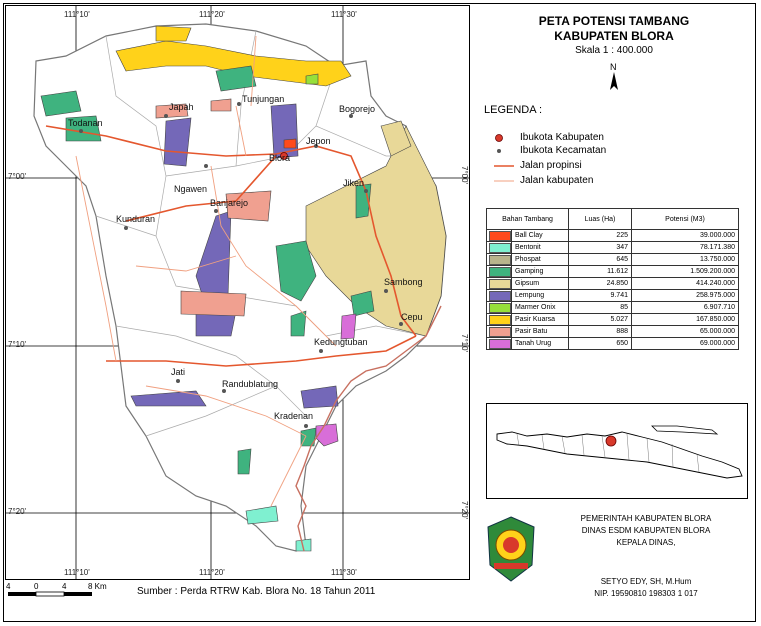 Image resolution: width=761 pixels, height=626 pixels. I want to click on gov-line3: KEPALA DINAS,, so click(646, 542).